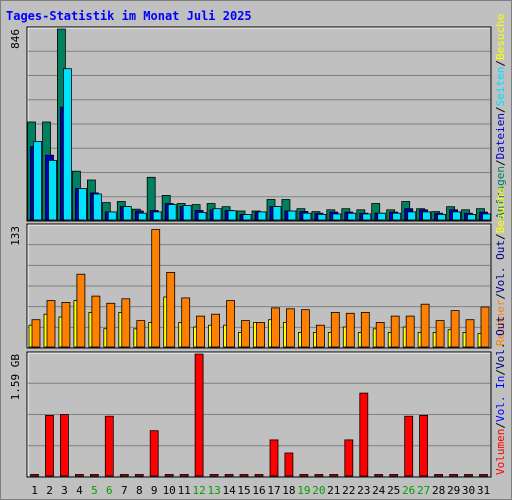  What do you see at coordinates (318, 490) in the screenshot?
I see `x-tick-label: 20` at bounding box center [318, 490].